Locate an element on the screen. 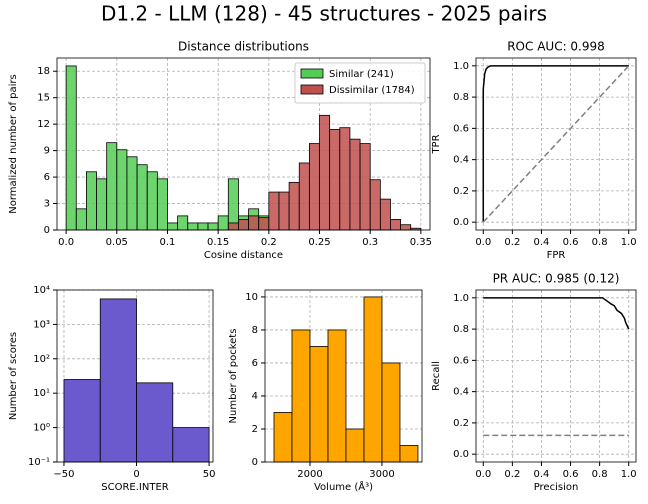 The width and height of the screenshot is (648, 504). y-axis-label: TPR is located at coordinates (436, 144).